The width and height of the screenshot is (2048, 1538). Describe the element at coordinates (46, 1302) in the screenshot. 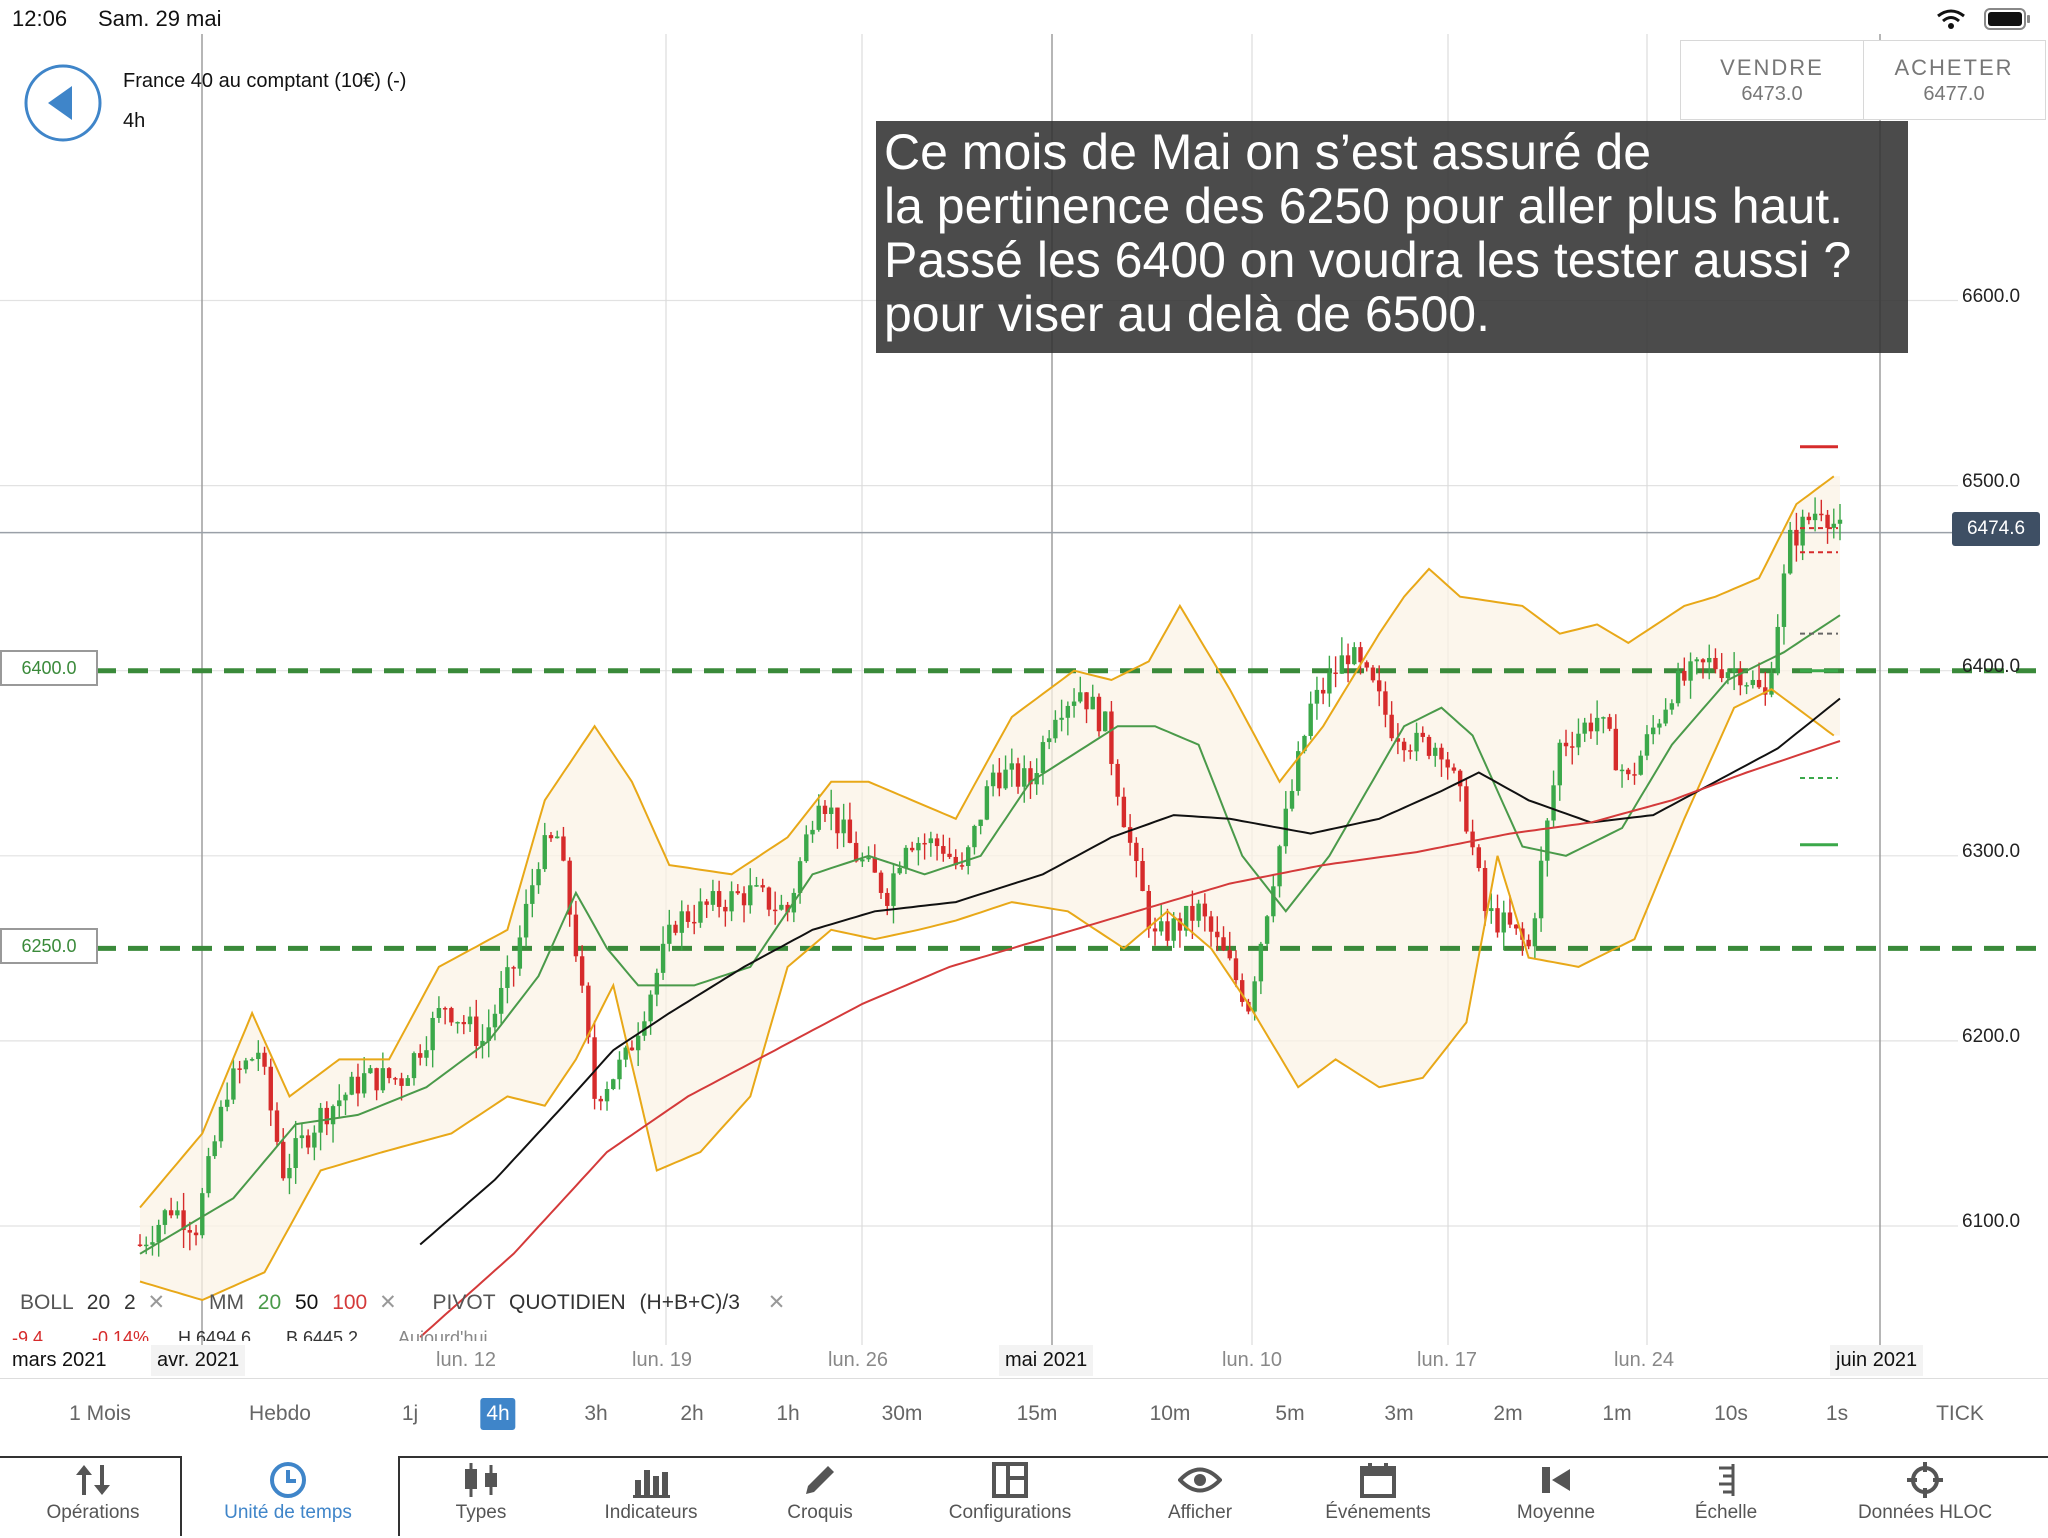

I see `boll-name: BOLL` at that location.